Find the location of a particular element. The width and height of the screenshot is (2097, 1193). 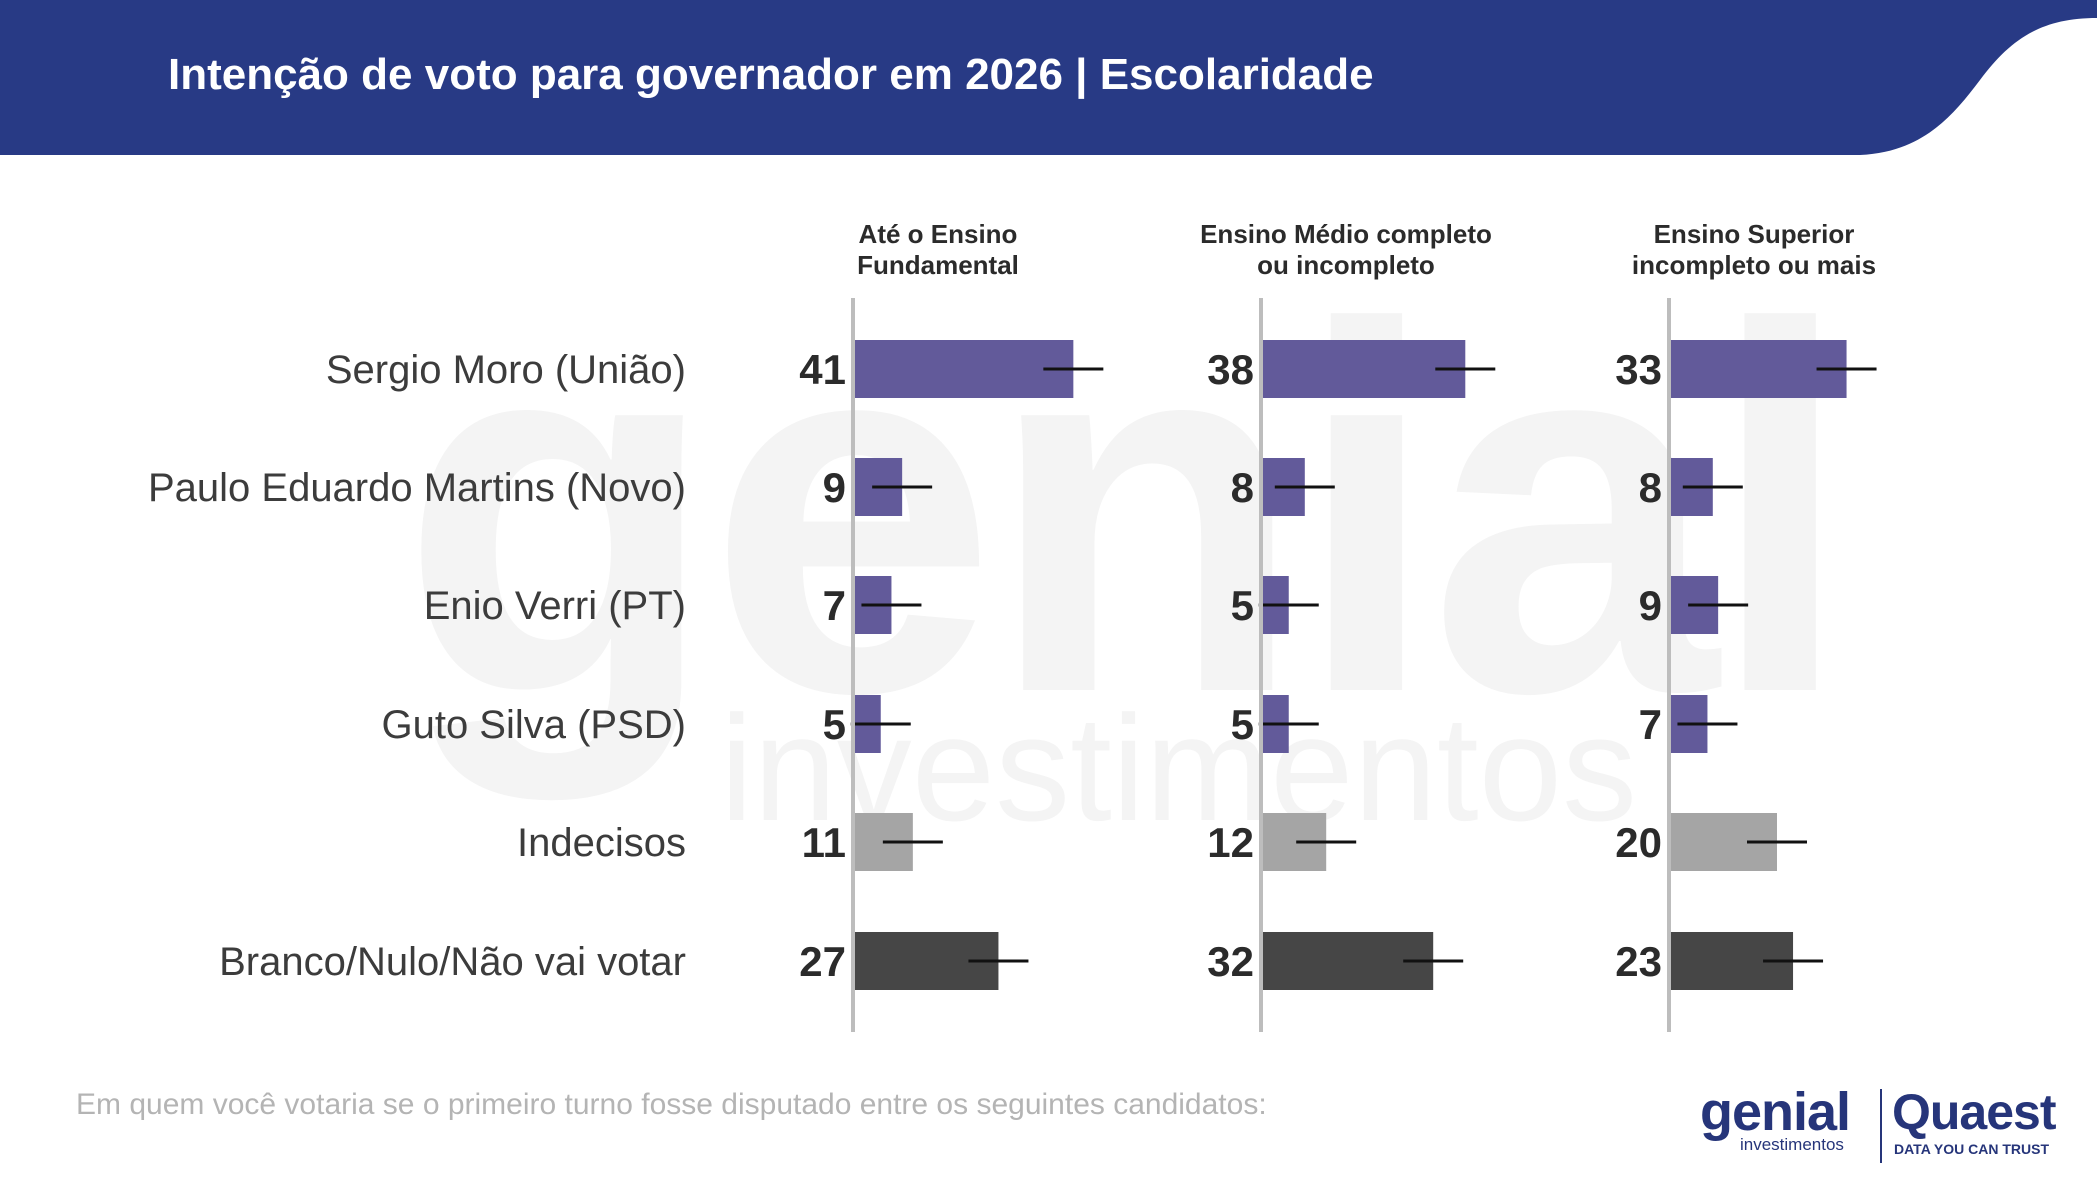

panel-title: Ensino Superior is located at coordinates (1754, 234).